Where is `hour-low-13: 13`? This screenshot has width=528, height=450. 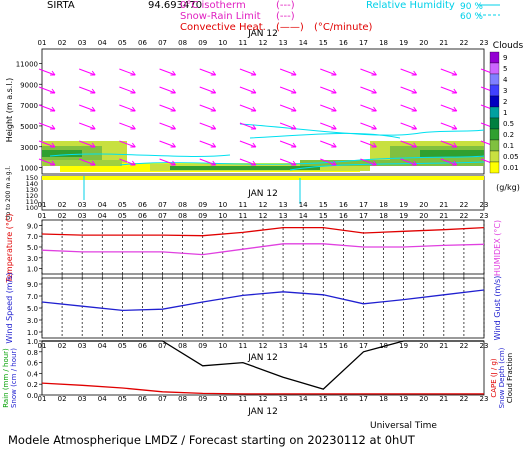
hour-low-13: 13 is located at coordinates (283, 205).